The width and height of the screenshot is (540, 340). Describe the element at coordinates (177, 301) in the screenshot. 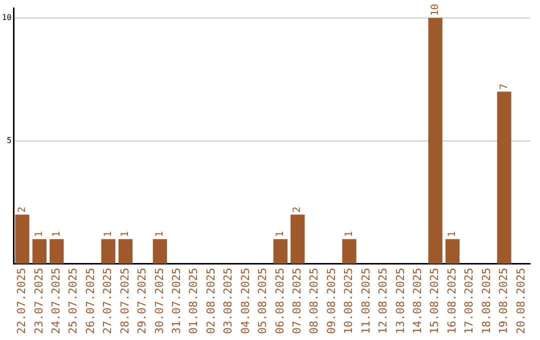

I see `x-tick-label: 31.07.2025` at that location.